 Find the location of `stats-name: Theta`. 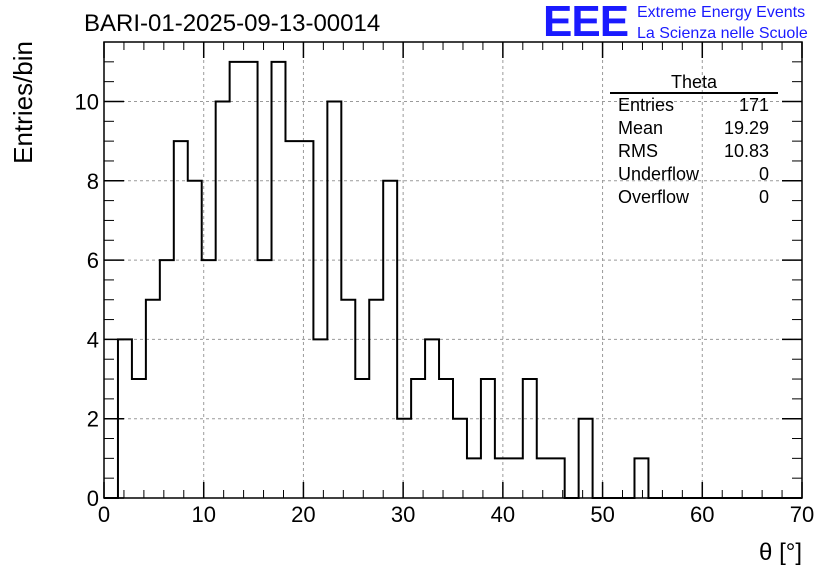

stats-name: Theta is located at coordinates (694, 83).